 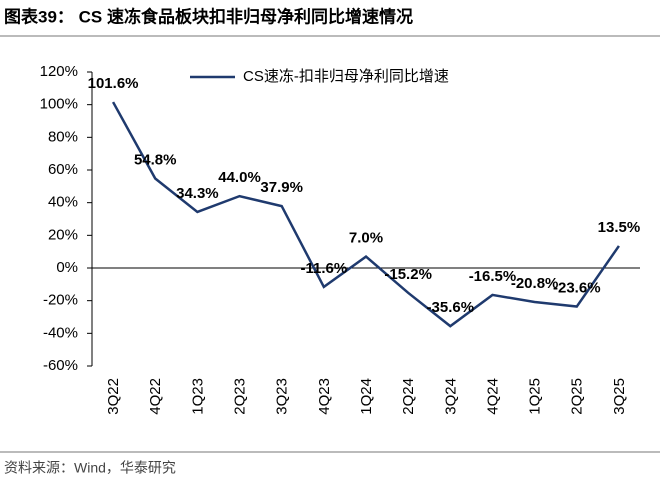 I want to click on y-tick-label: 120%, so click(x=59, y=71).